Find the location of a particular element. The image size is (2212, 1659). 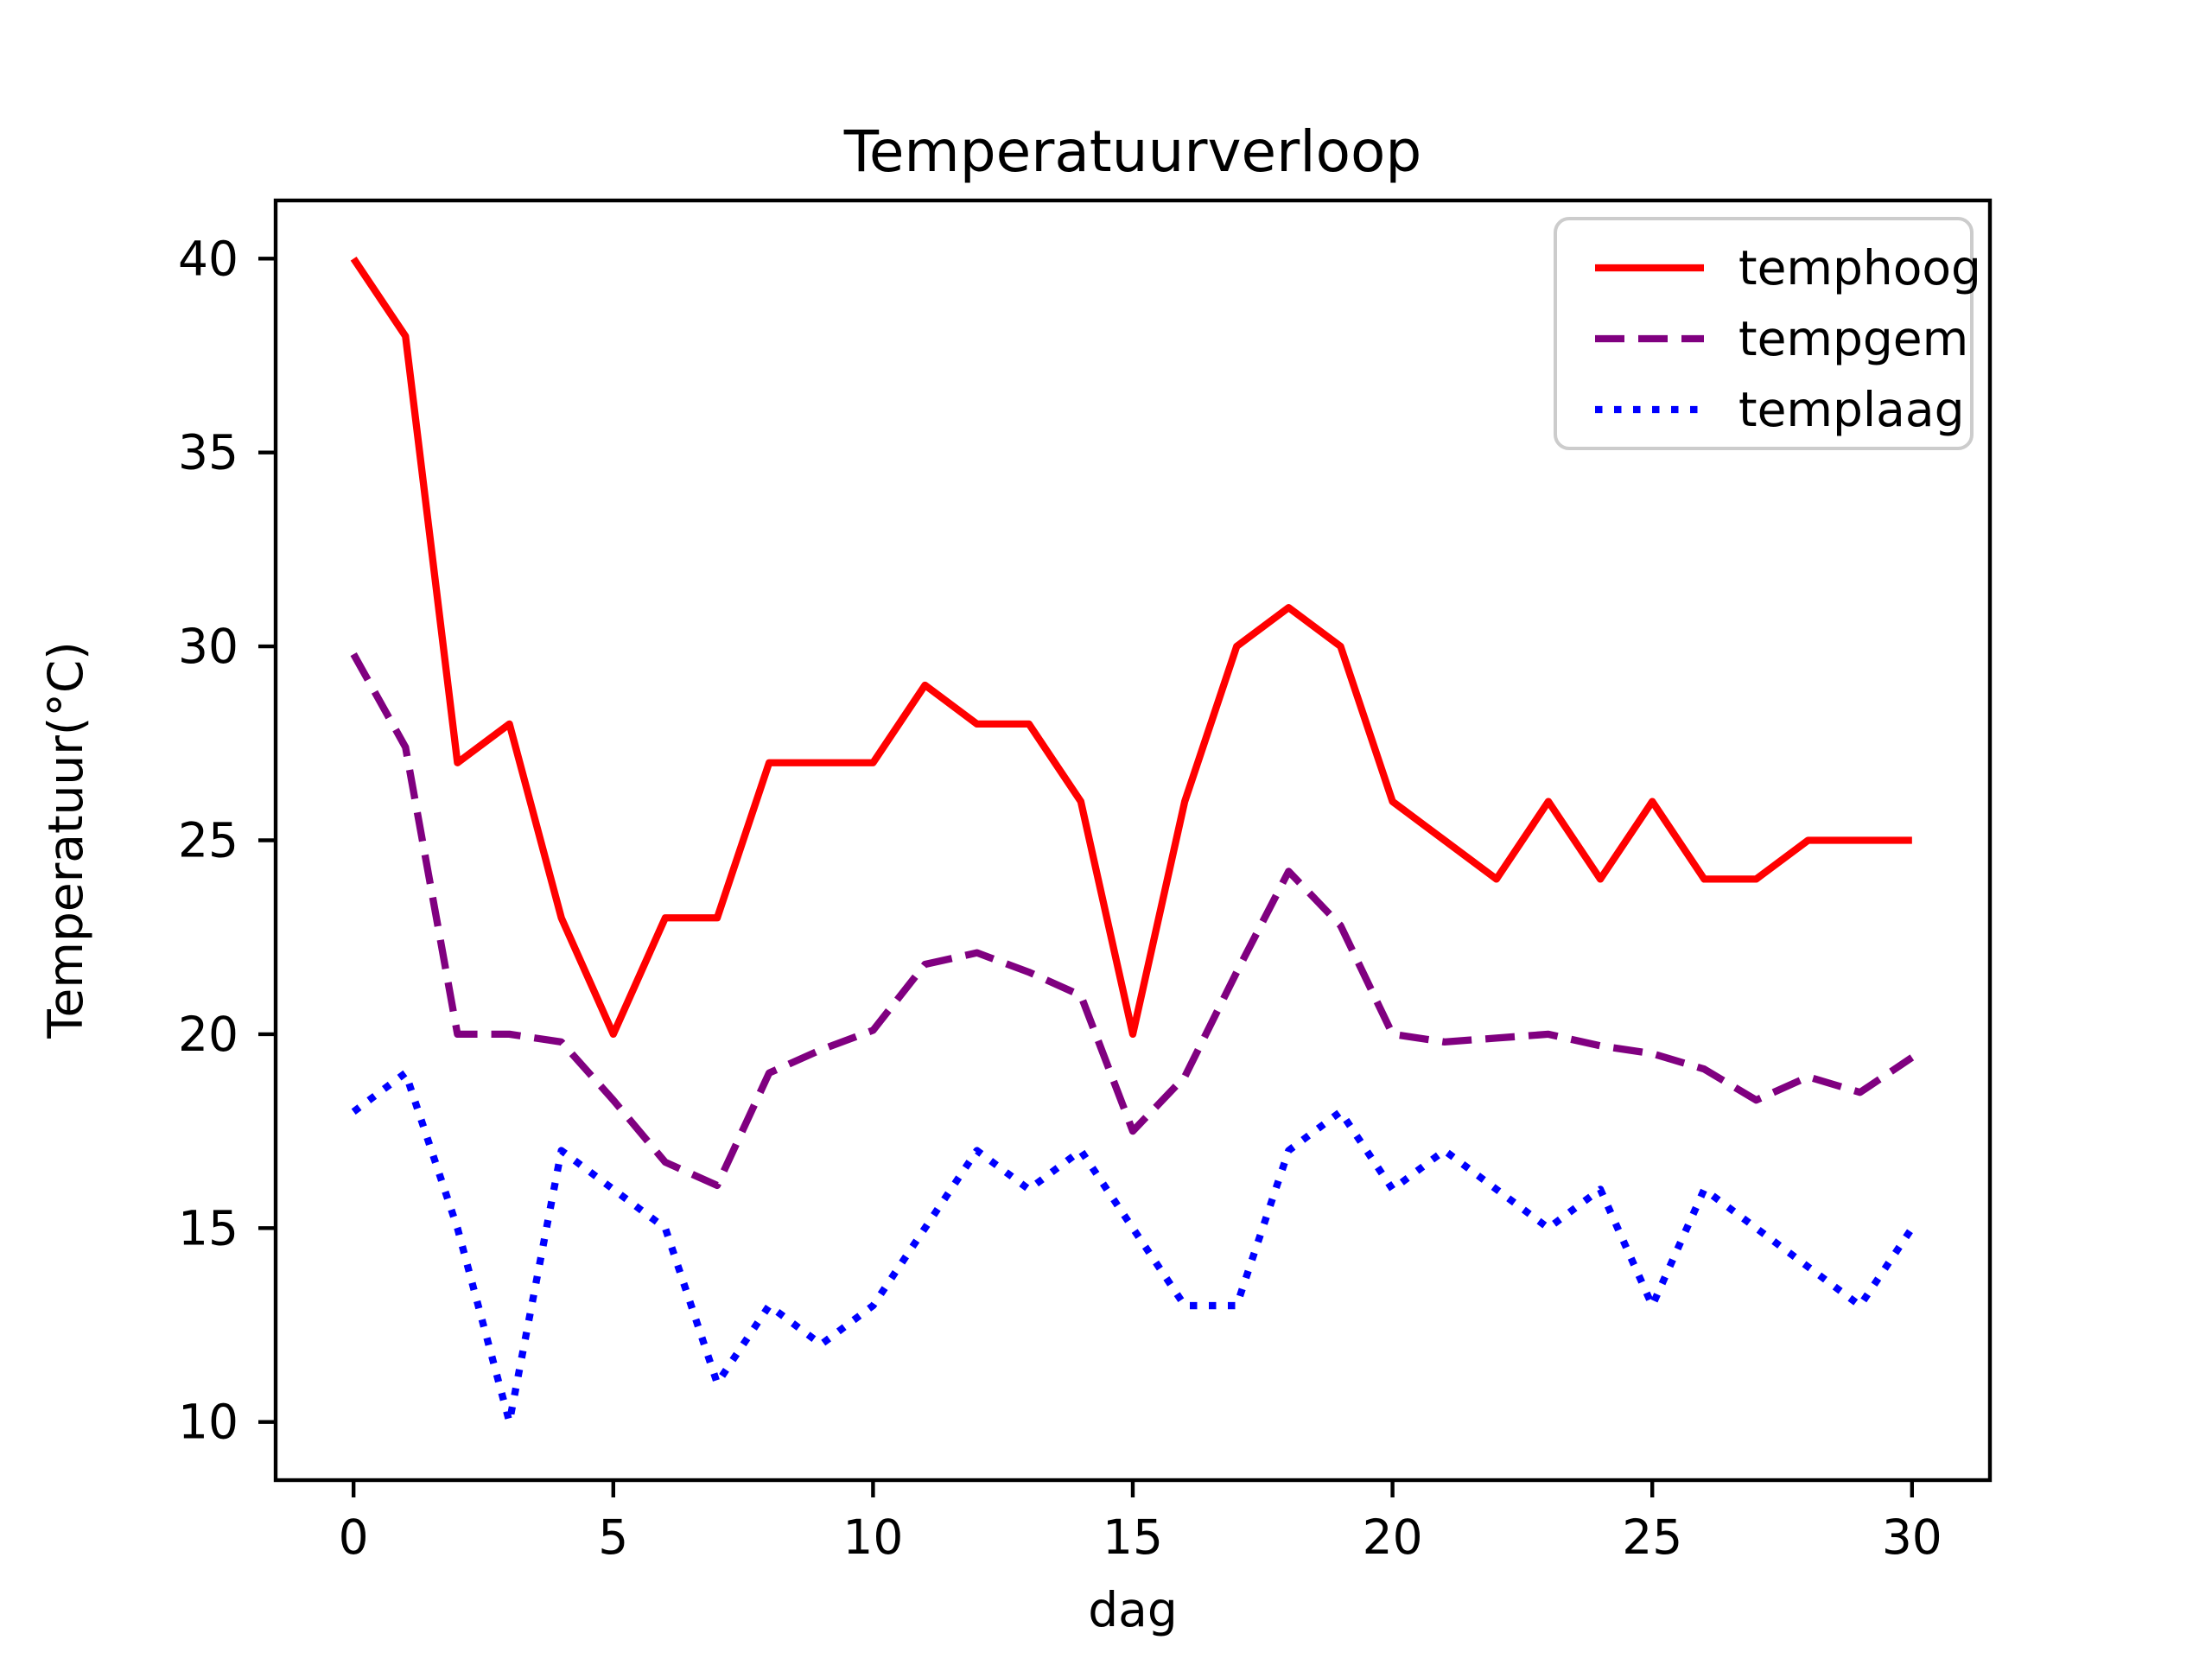

x-tick-label: 10 is located at coordinates (872, 1537).